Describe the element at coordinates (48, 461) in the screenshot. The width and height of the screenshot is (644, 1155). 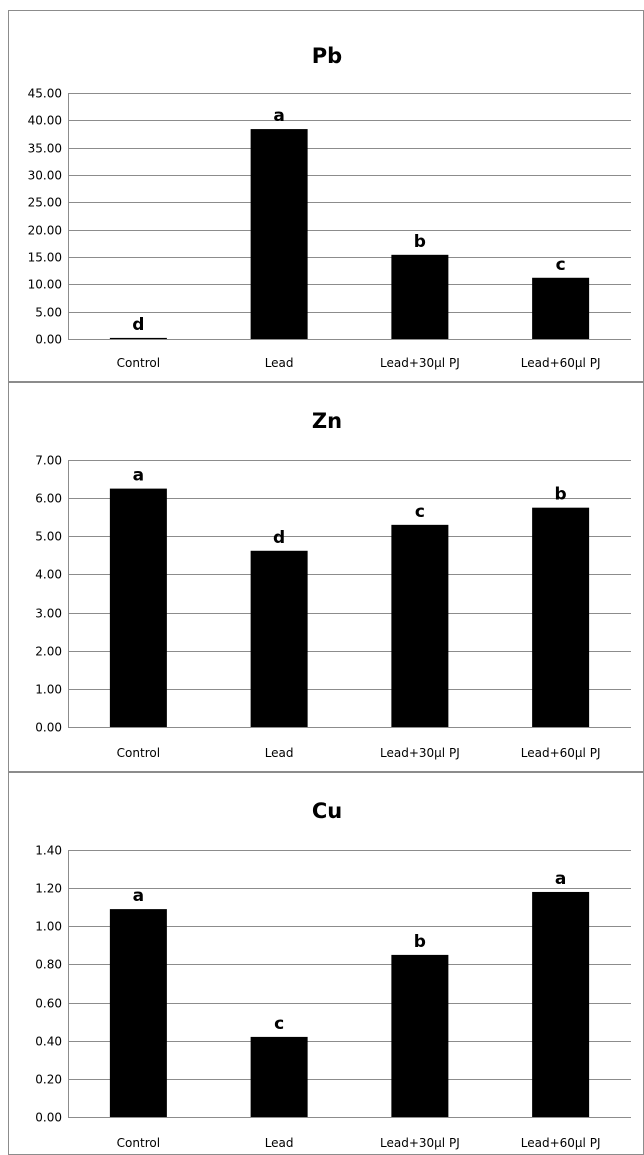
I see `y-tick-label: 7.00` at that location.